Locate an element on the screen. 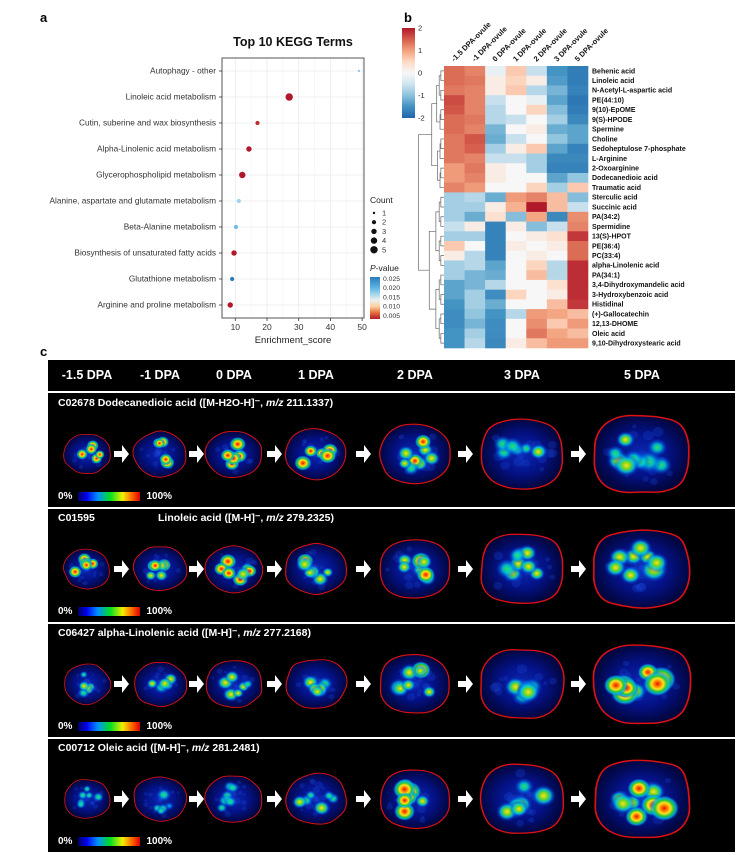  colorbar-tick-label: 0 is located at coordinates (420, 73).